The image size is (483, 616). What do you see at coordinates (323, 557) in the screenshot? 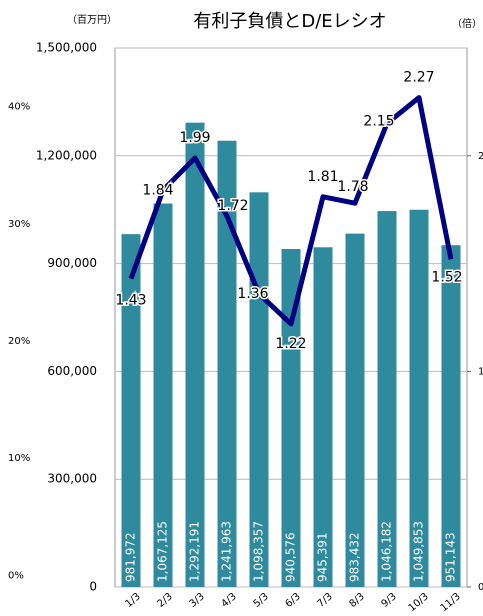
I see `bar-value-label: 945,391` at bounding box center [323, 557].